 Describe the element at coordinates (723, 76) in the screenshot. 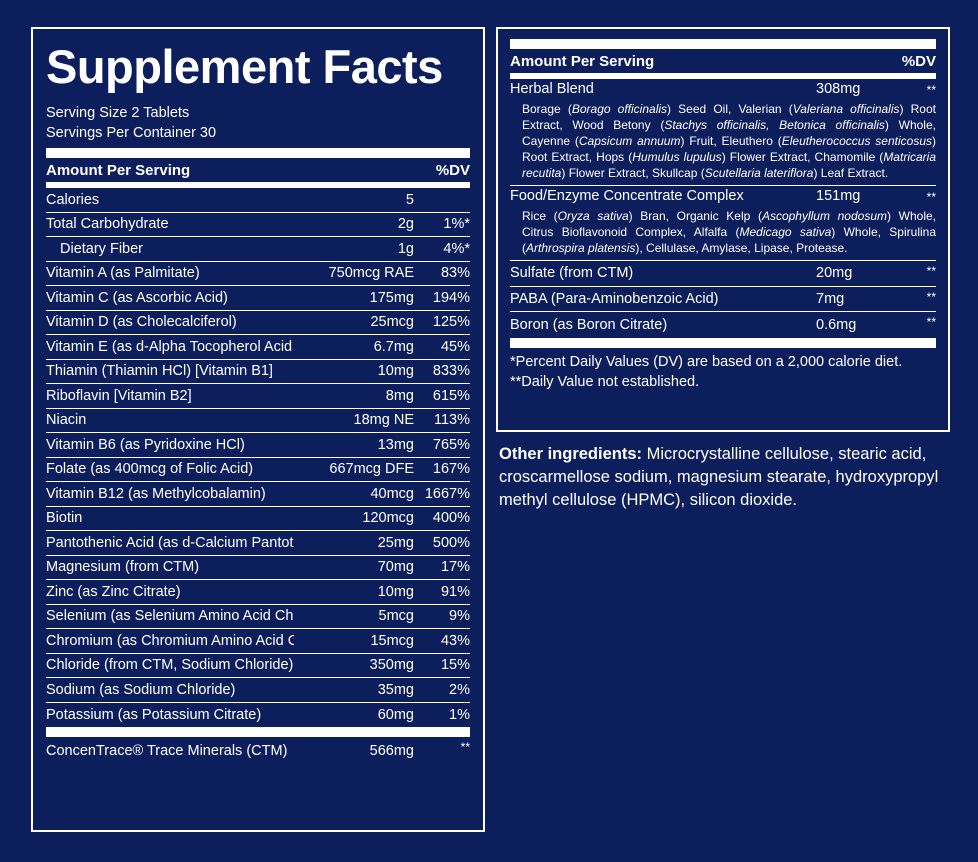

I see `divider-medium` at that location.